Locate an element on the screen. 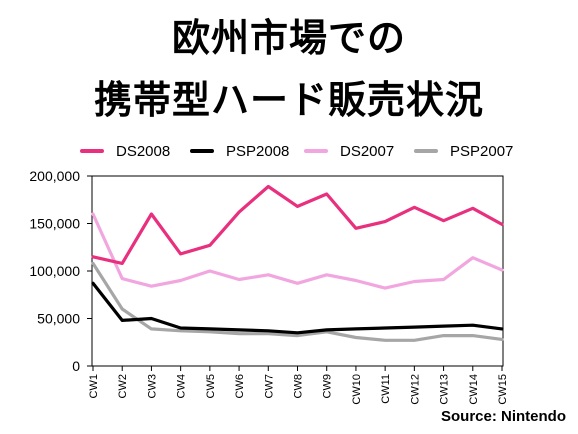 Image resolution: width=578 pixels, height=434 pixels. legend-label-psp2008: PSP2008 is located at coordinates (258, 151).